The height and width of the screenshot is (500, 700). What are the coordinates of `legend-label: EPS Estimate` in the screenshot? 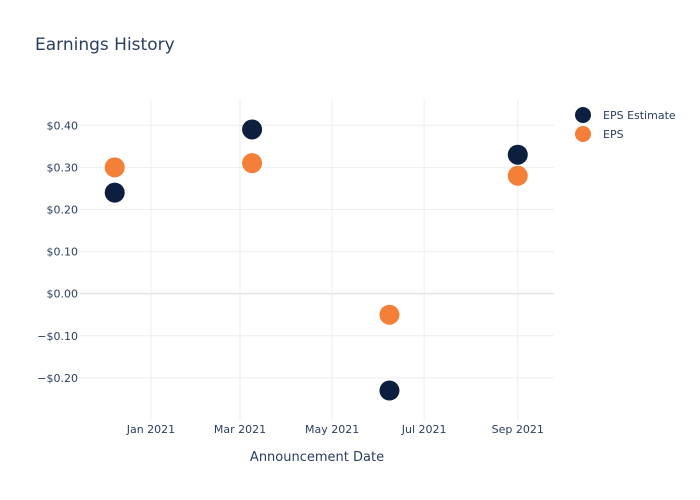 It's located at (639, 115).